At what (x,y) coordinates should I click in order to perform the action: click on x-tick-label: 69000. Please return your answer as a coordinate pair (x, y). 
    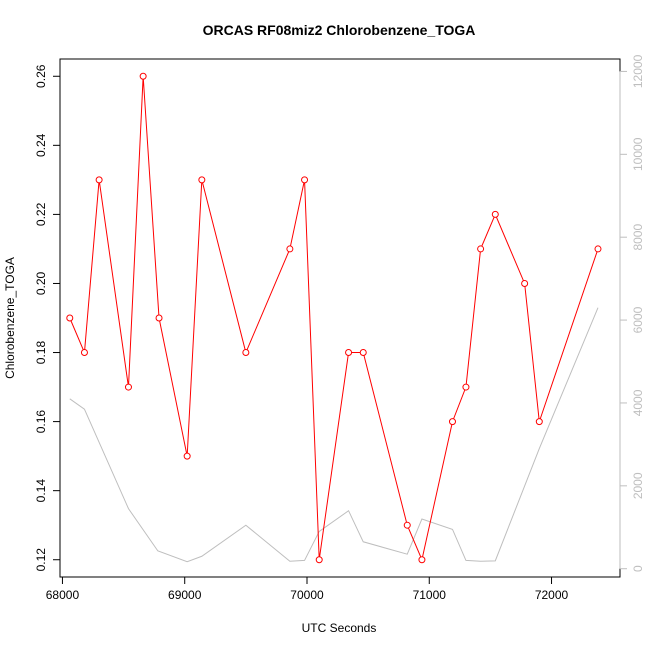
    Looking at the image, I should click on (185, 595).